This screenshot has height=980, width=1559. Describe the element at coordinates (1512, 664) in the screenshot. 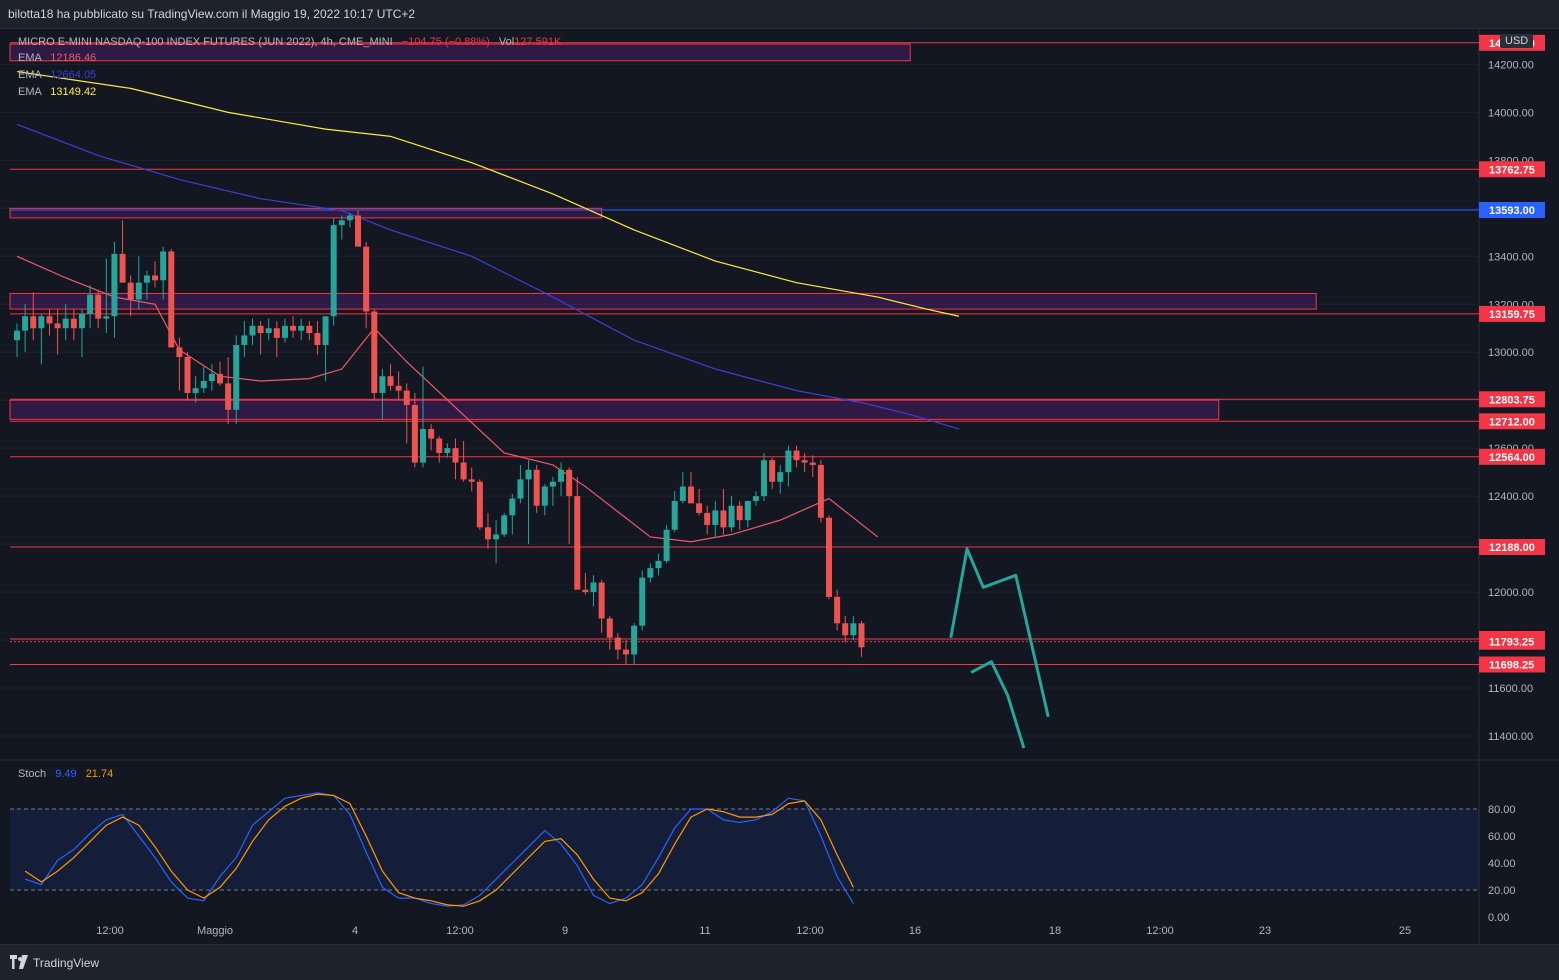

I see `price-level-label: 11698.25` at that location.